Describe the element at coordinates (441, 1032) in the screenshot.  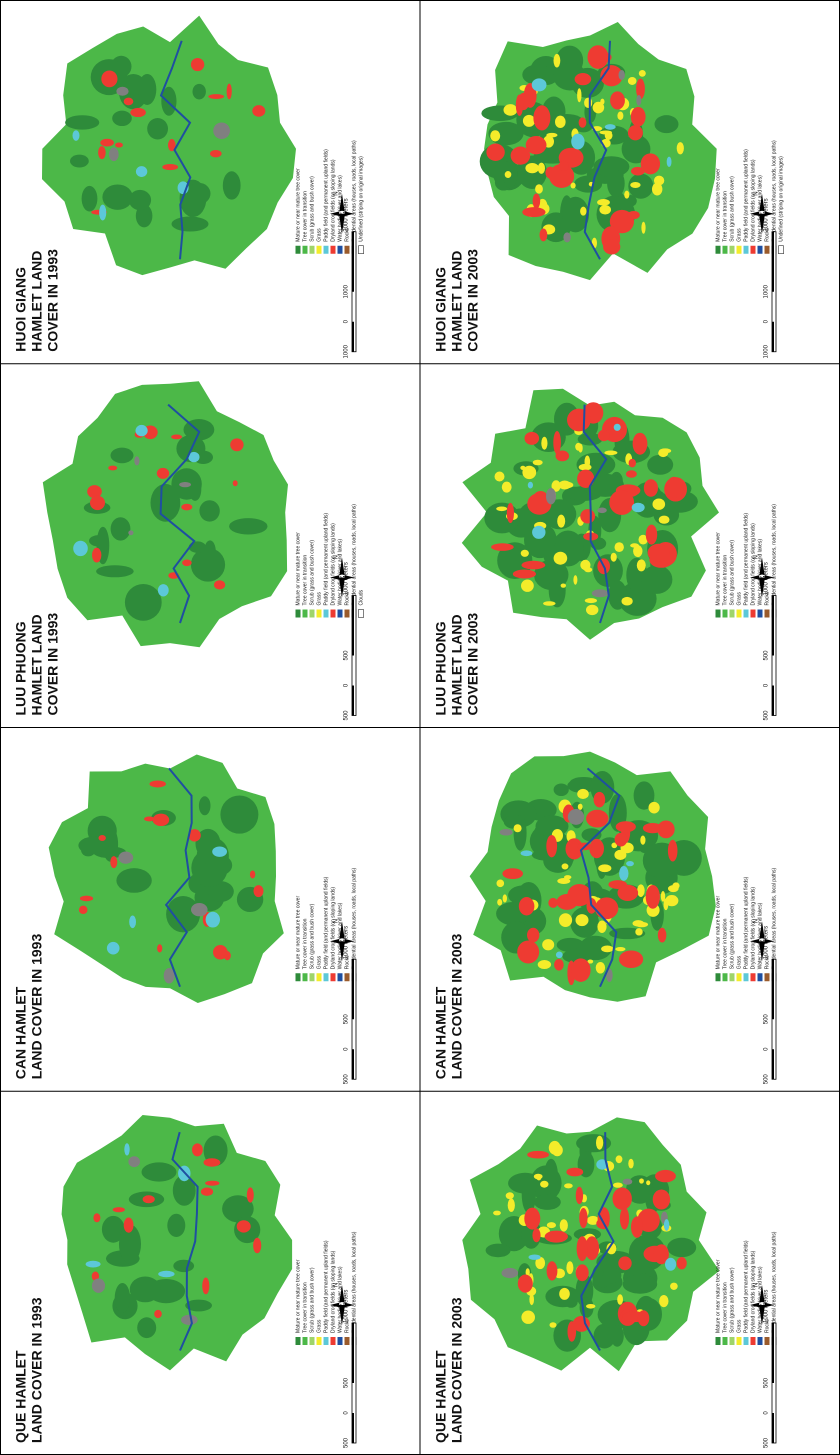
I see `map-title: CAN HAMLET` at that location.